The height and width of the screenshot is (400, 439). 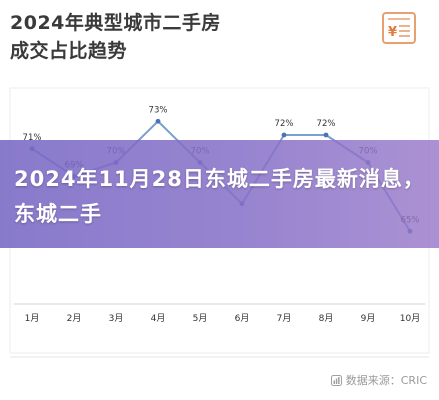 I want to click on data-label-8: 72%, so click(x=326, y=124).